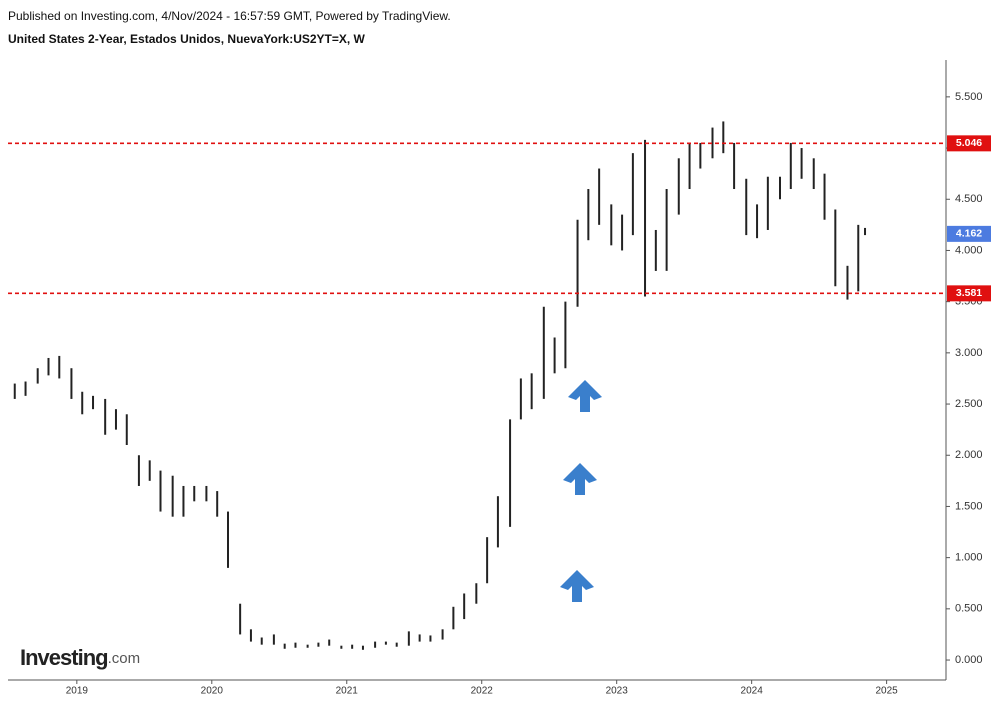 The height and width of the screenshot is (704, 993). What do you see at coordinates (212, 691) in the screenshot?
I see `x-tick-label: 2020` at bounding box center [212, 691].